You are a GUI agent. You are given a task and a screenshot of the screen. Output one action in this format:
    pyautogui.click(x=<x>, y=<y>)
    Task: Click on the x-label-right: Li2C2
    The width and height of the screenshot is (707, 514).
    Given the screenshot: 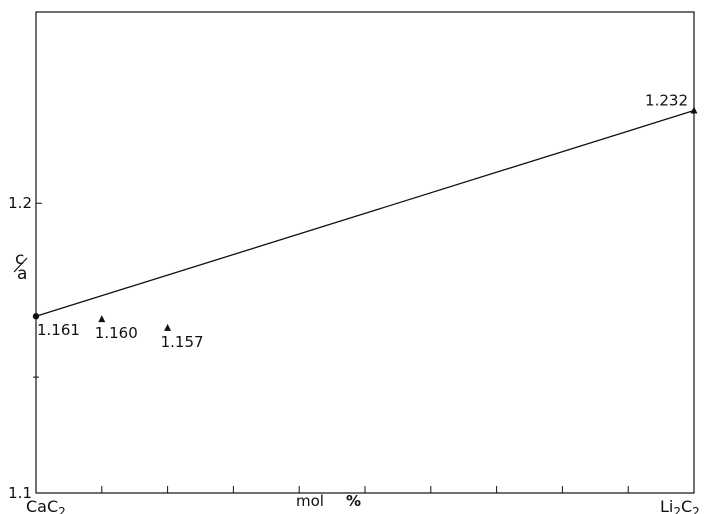 What is the action you would take?
    pyautogui.click(x=680, y=505)
    